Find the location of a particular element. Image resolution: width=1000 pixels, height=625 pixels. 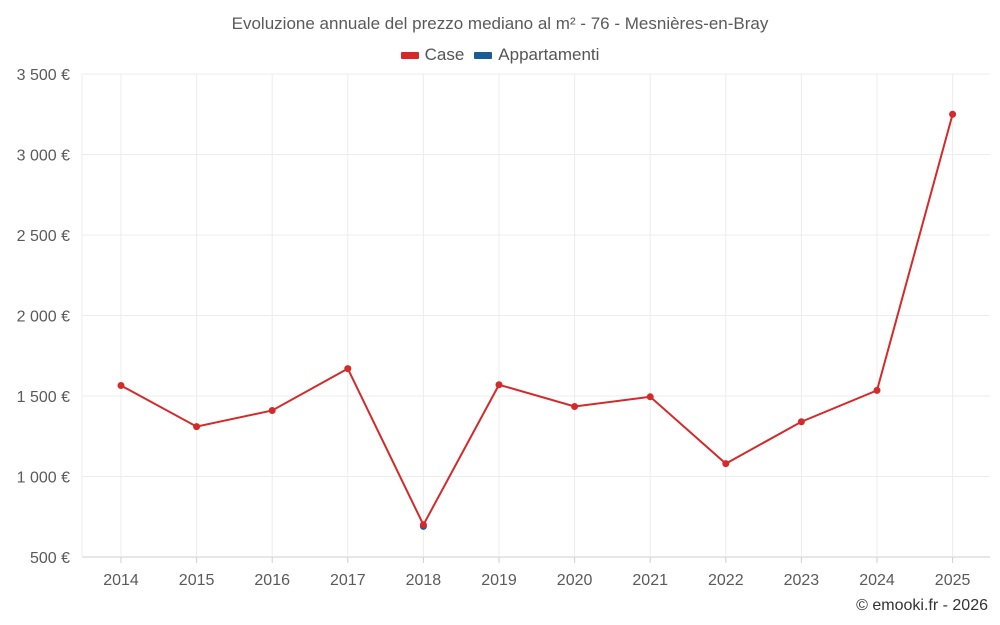

legend-item-case: Case is located at coordinates (432, 55).